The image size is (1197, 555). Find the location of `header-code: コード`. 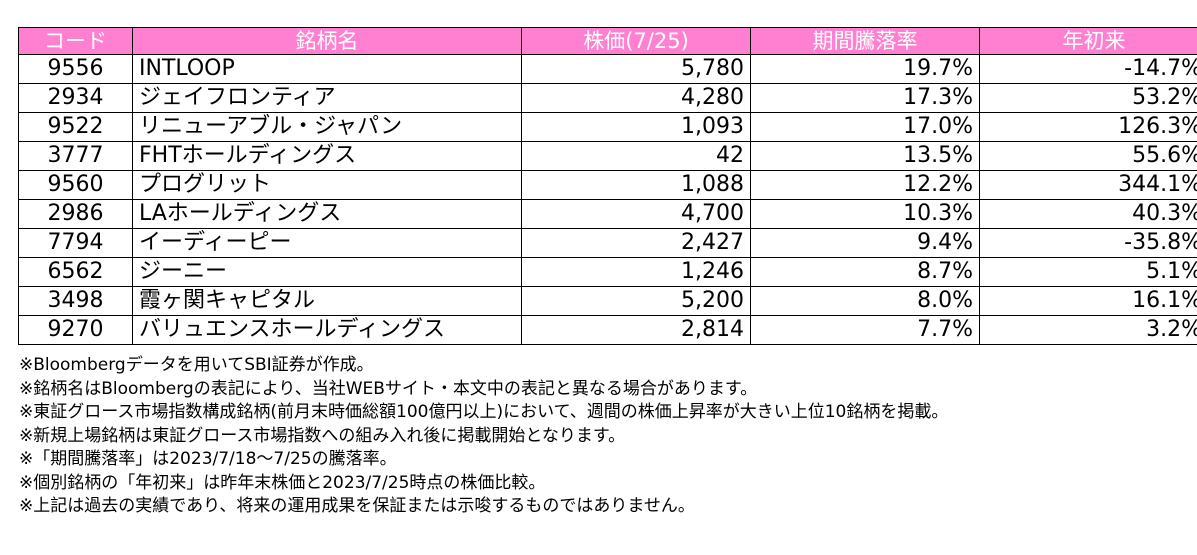

header-code: コード is located at coordinates (75, 41).